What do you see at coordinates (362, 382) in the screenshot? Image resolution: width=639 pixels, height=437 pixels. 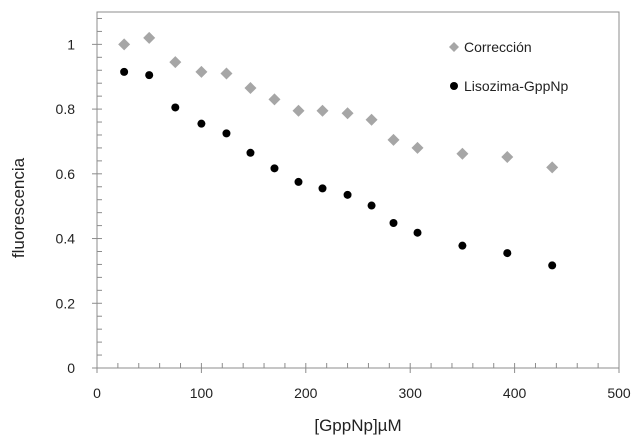 I see `x-axis: 0 100 200 300 400 500` at bounding box center [362, 382].